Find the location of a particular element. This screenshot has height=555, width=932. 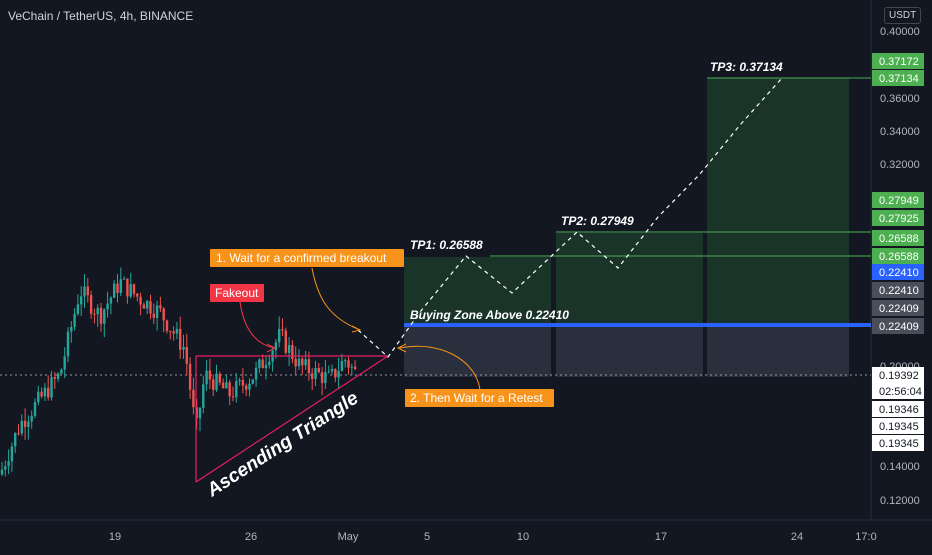

price-tag-label: 0.27949 is located at coordinates (899, 201).